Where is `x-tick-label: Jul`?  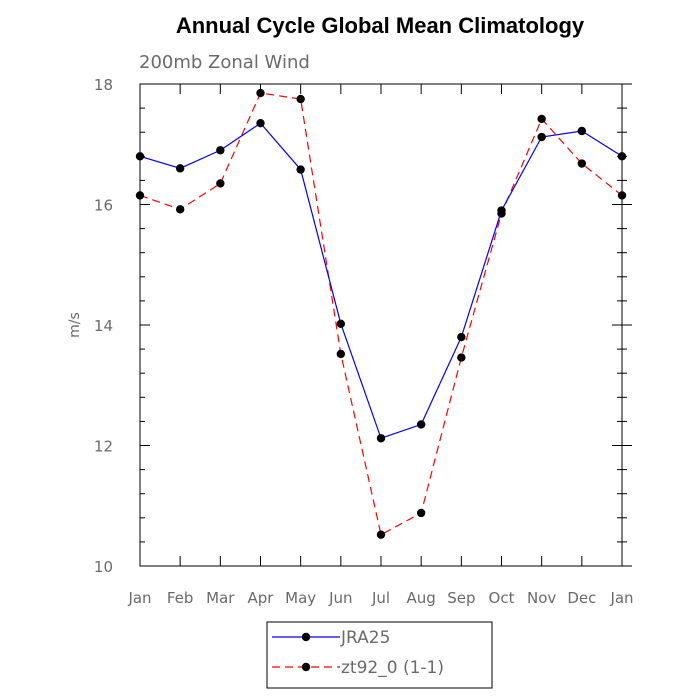
x-tick-label: Jul is located at coordinates (380, 598).